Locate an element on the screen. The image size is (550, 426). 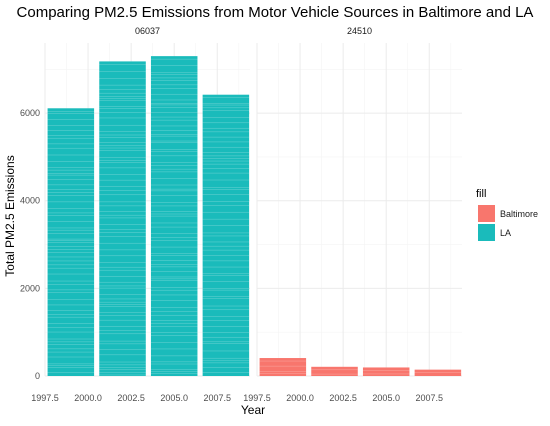
y-tick-label: 2000 is located at coordinates (30, 288).